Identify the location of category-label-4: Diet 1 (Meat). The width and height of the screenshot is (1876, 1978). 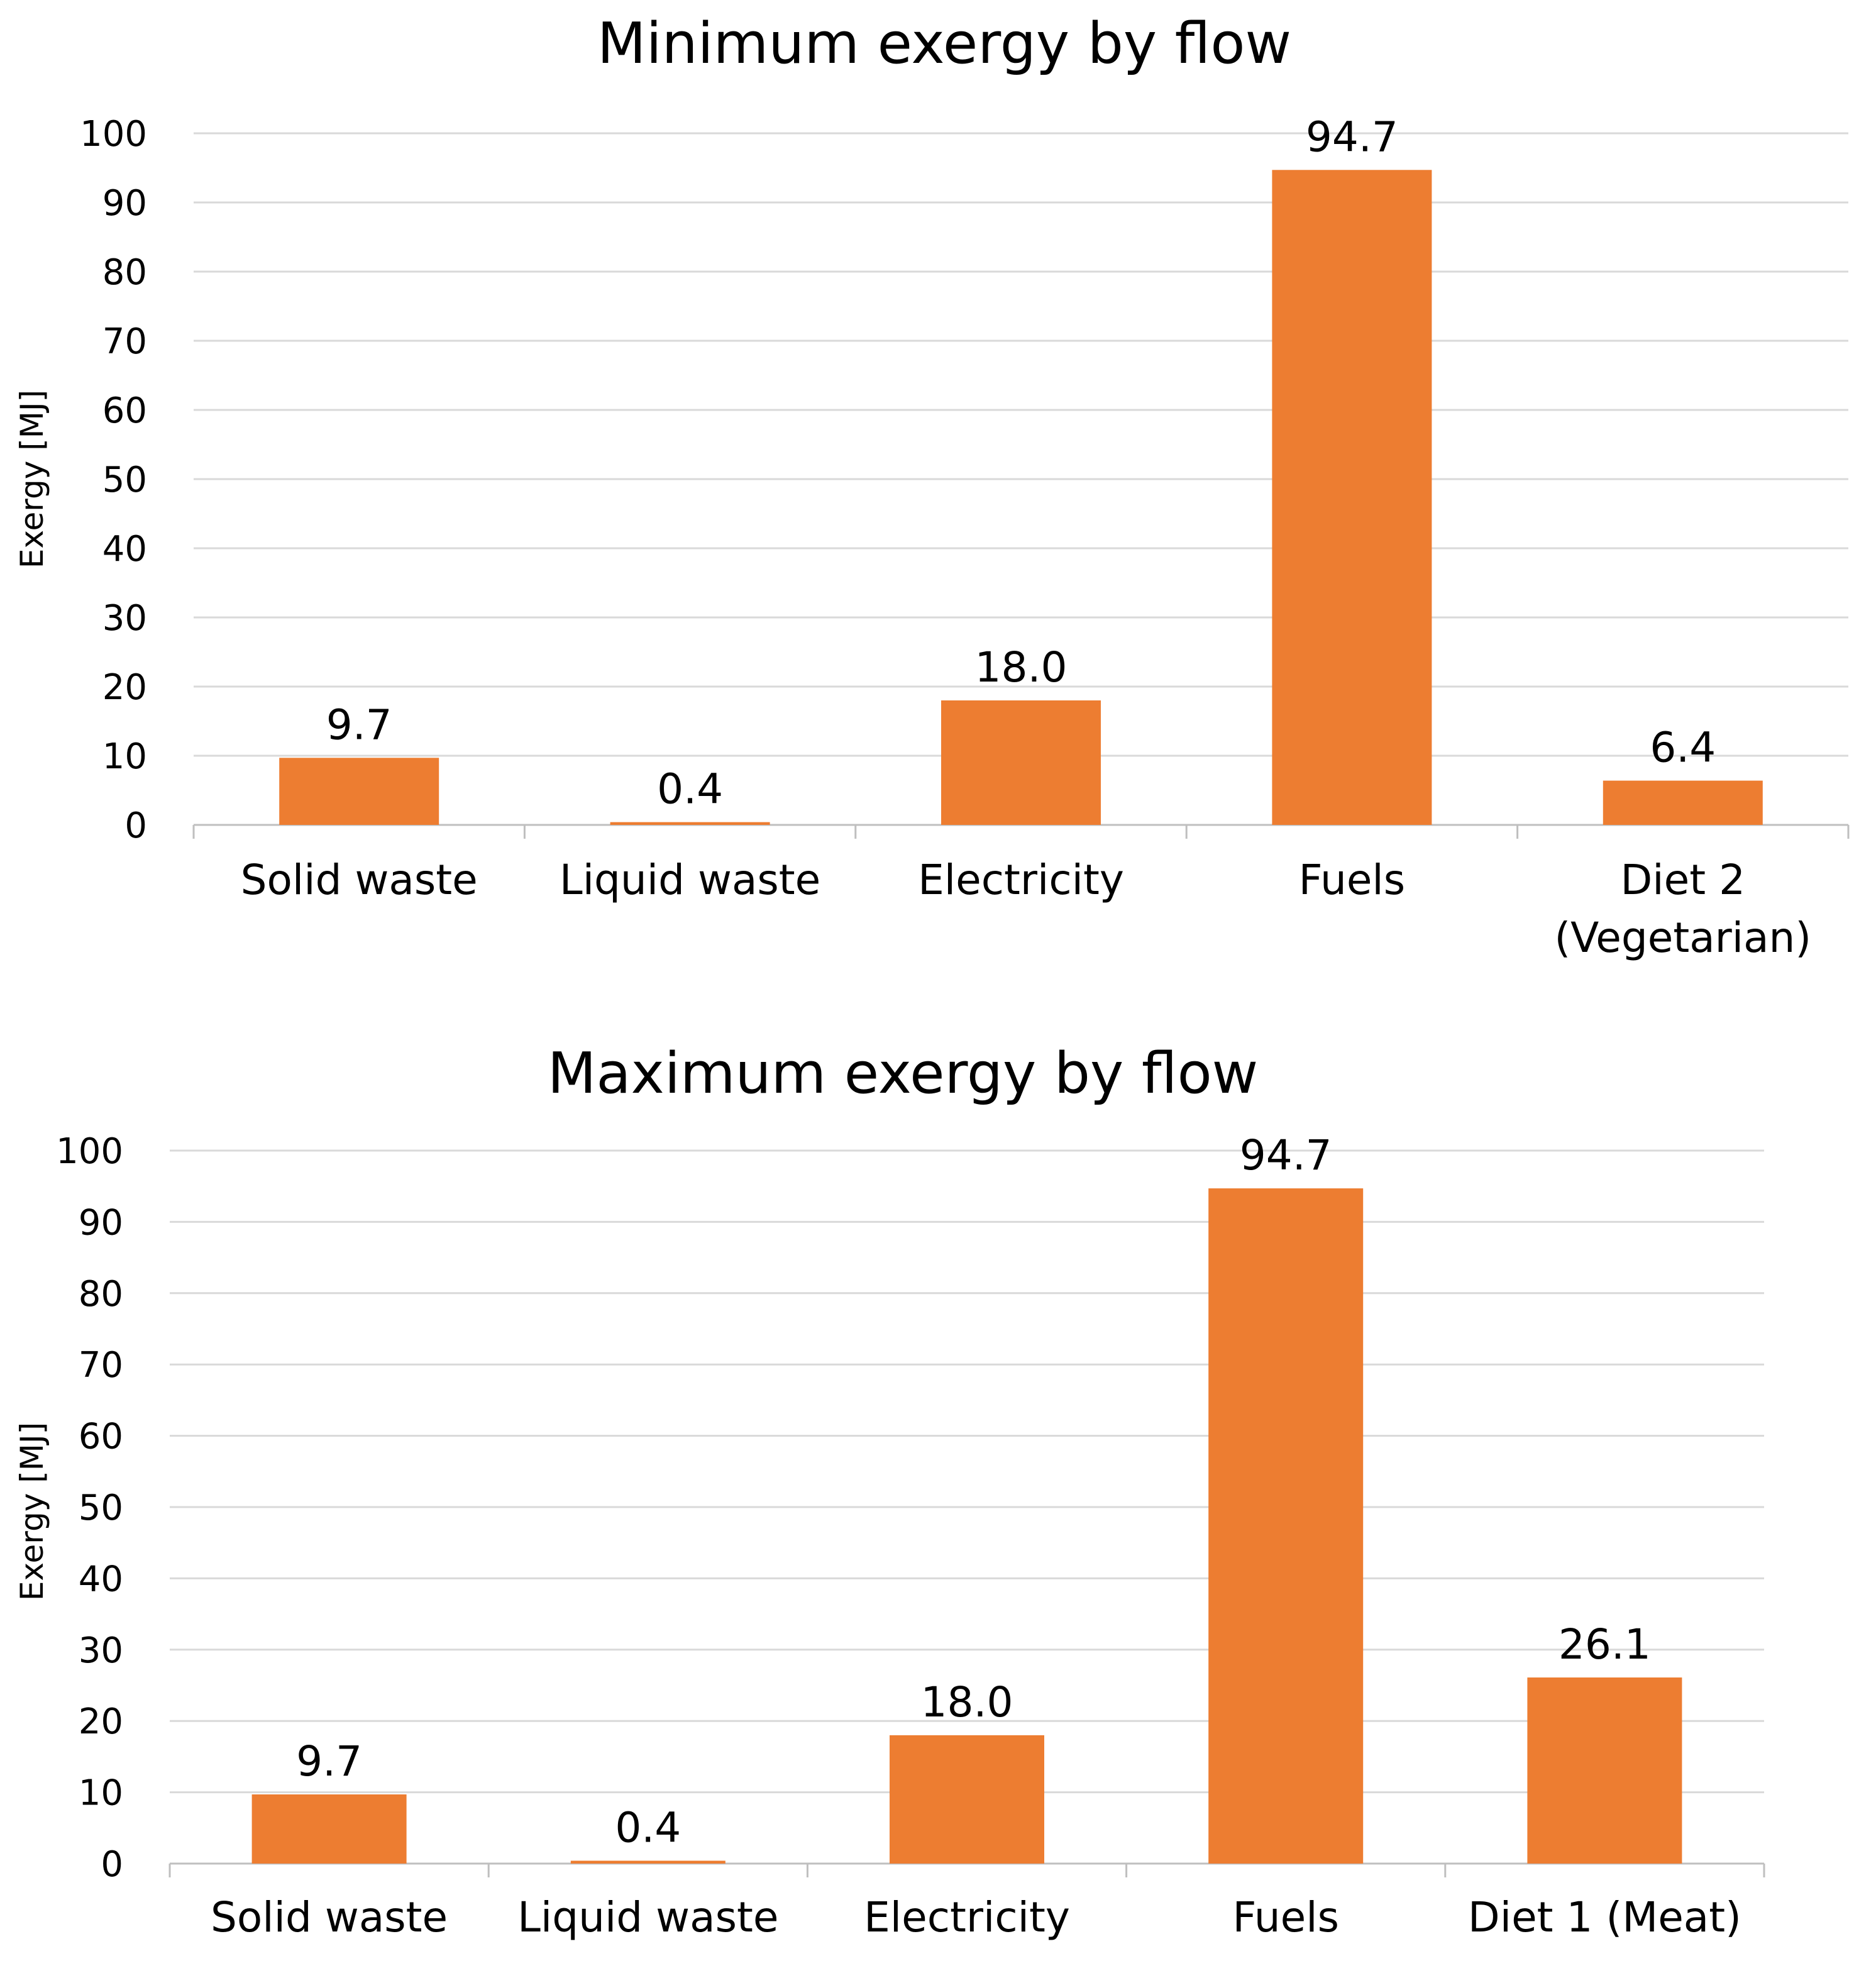
(1604, 1917).